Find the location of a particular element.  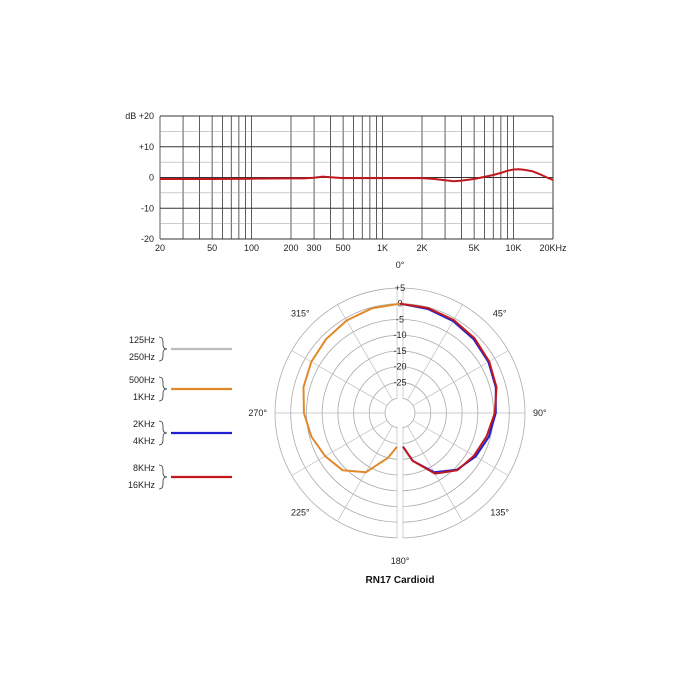

legend-label-bottom: 16KHz is located at coordinates (142, 485).